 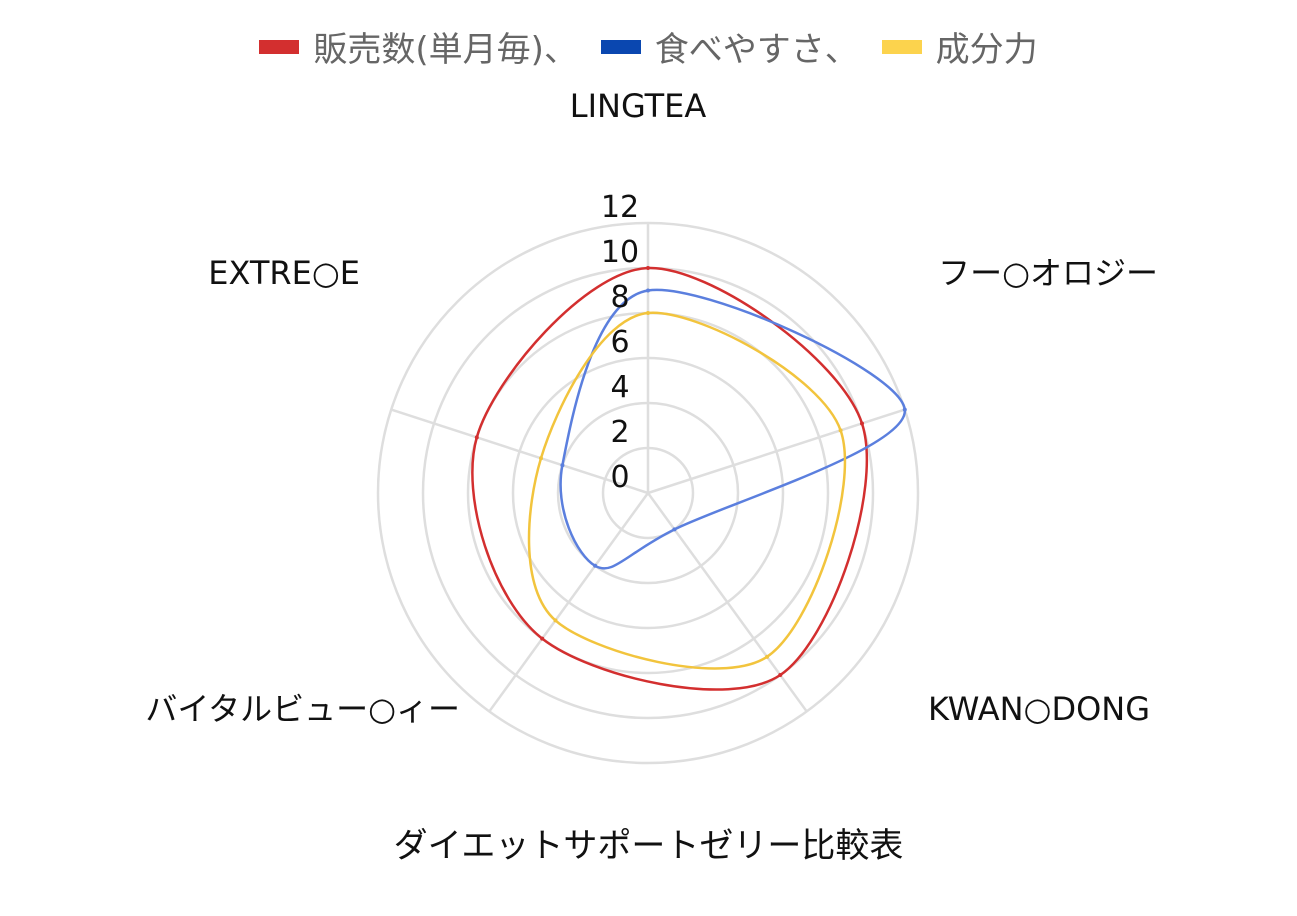 I want to click on axis-label-0: LINGTEA, so click(x=638, y=106).